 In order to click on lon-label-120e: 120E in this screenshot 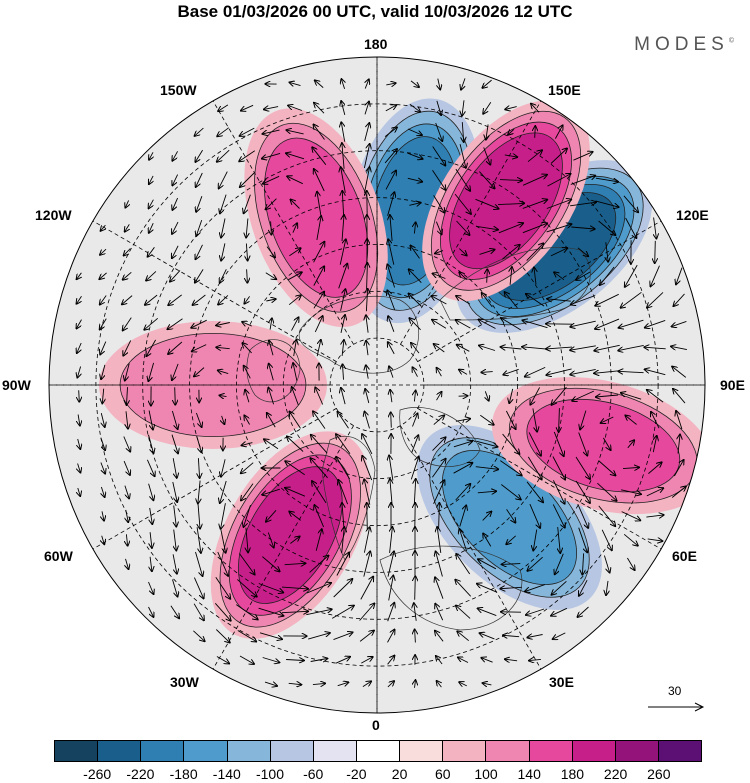, I will do `click(692, 215)`.